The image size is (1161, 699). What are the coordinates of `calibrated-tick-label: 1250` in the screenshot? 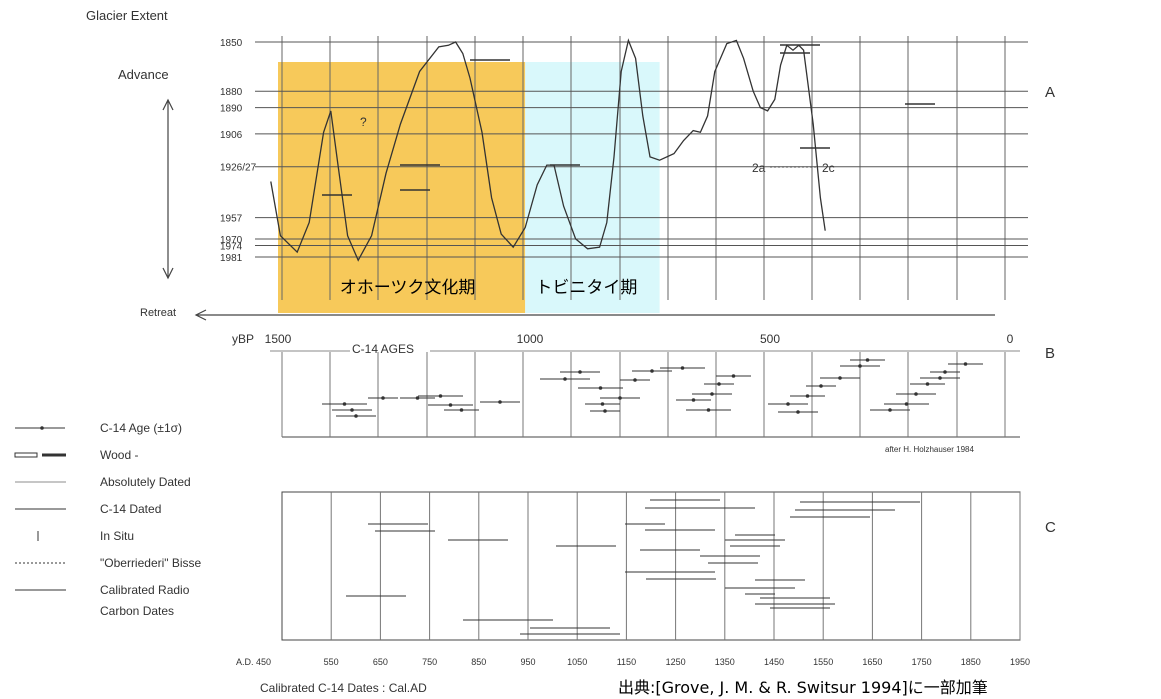 It's located at (676, 662).